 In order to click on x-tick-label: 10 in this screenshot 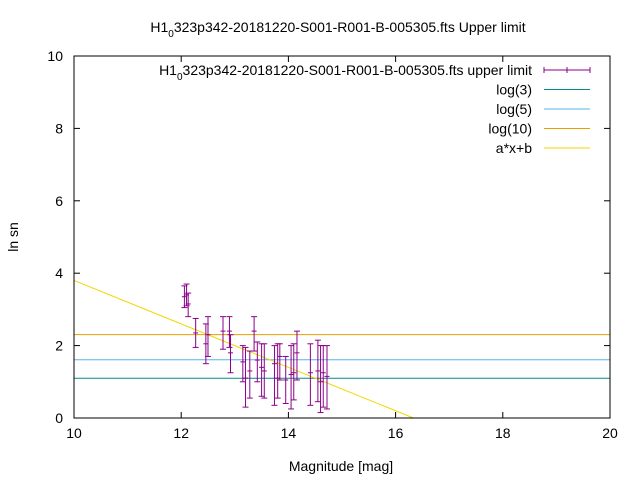, I will do `click(74, 433)`.